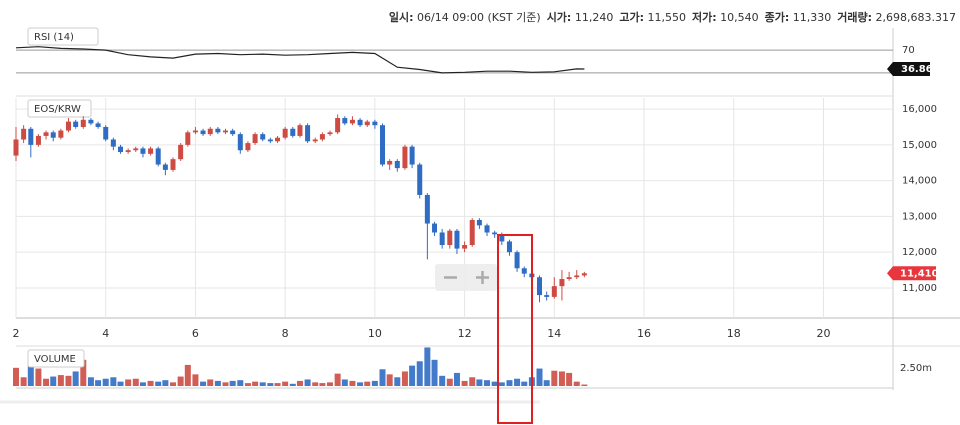 The width and height of the screenshot is (960, 425). I want to click on highlight-box, so click(515, 329).